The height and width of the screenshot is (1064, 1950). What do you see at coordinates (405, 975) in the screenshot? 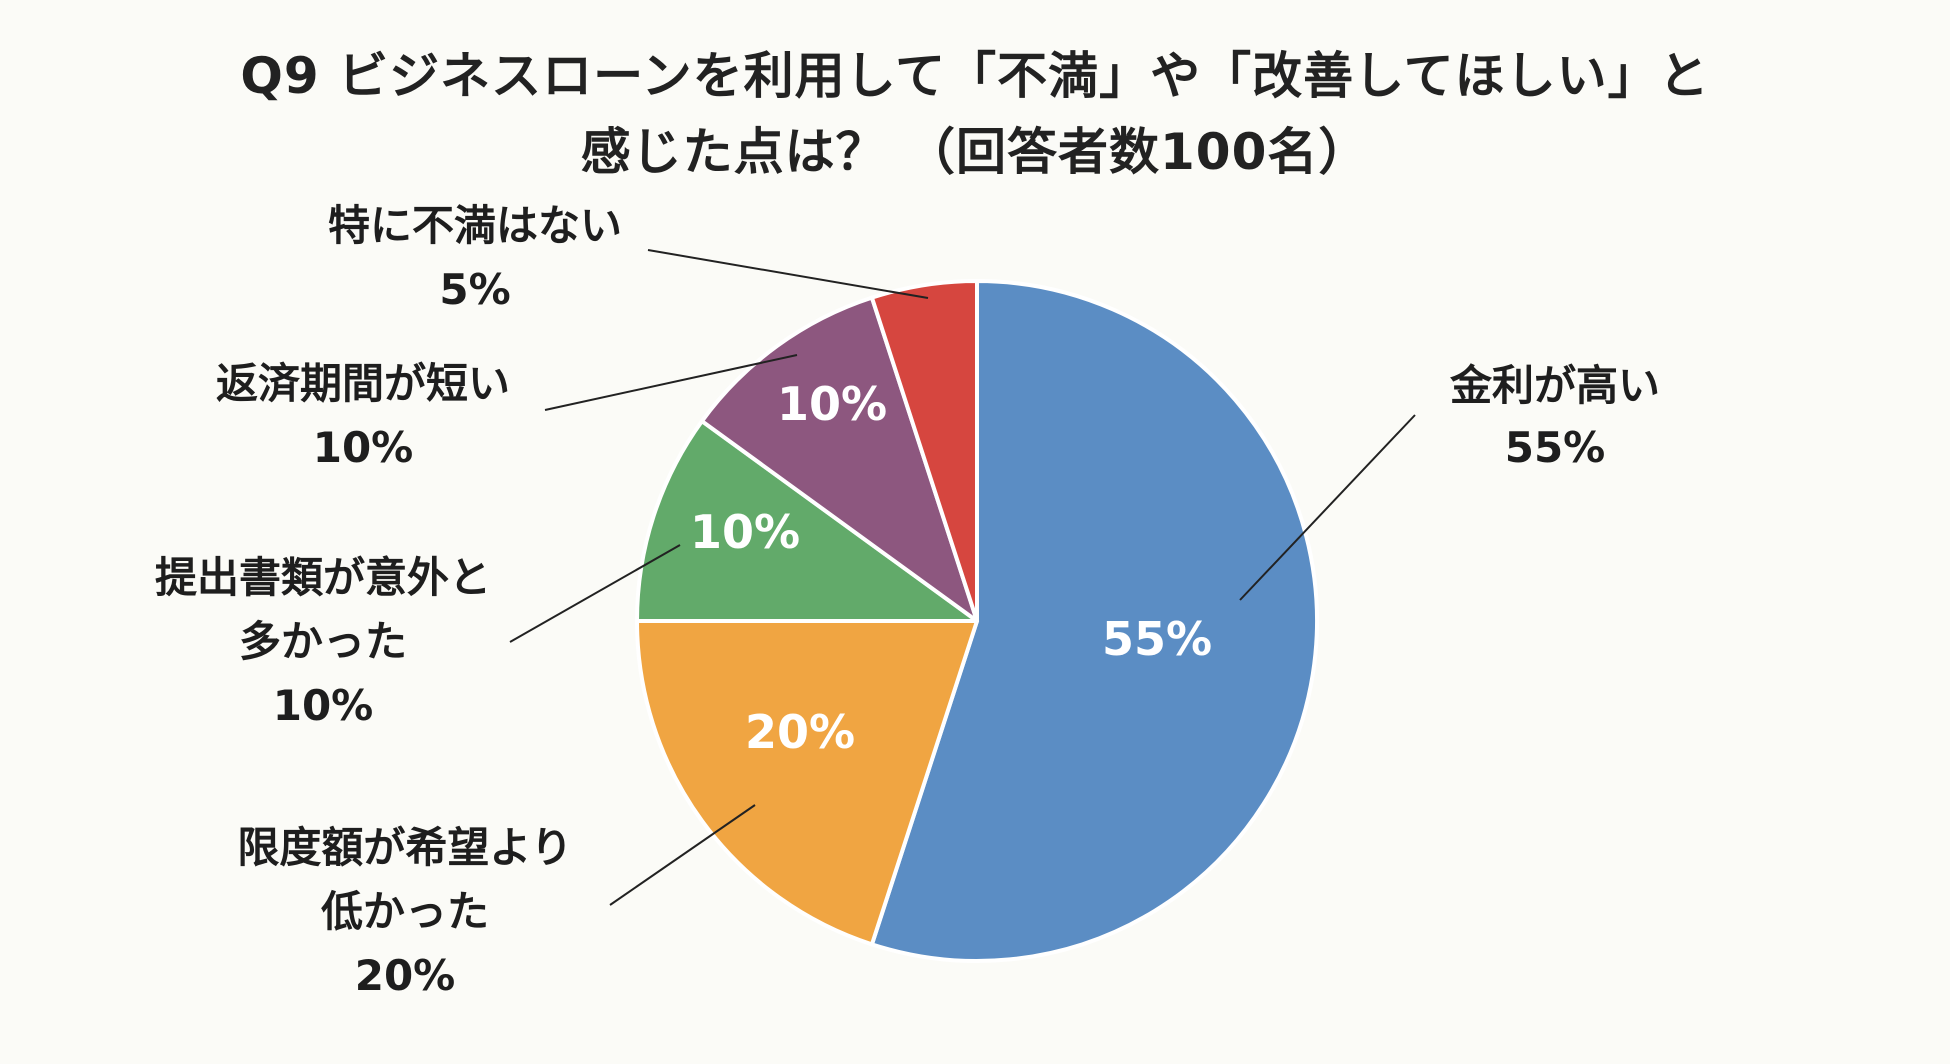
I see `outer-value-label-2: 20%` at bounding box center [405, 975].